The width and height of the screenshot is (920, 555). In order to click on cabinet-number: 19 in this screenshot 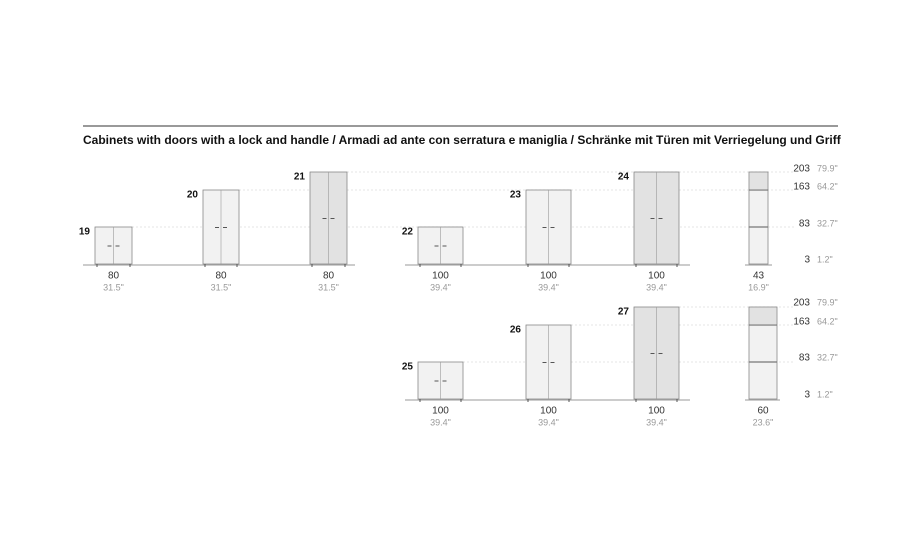, I will do `click(85, 232)`.